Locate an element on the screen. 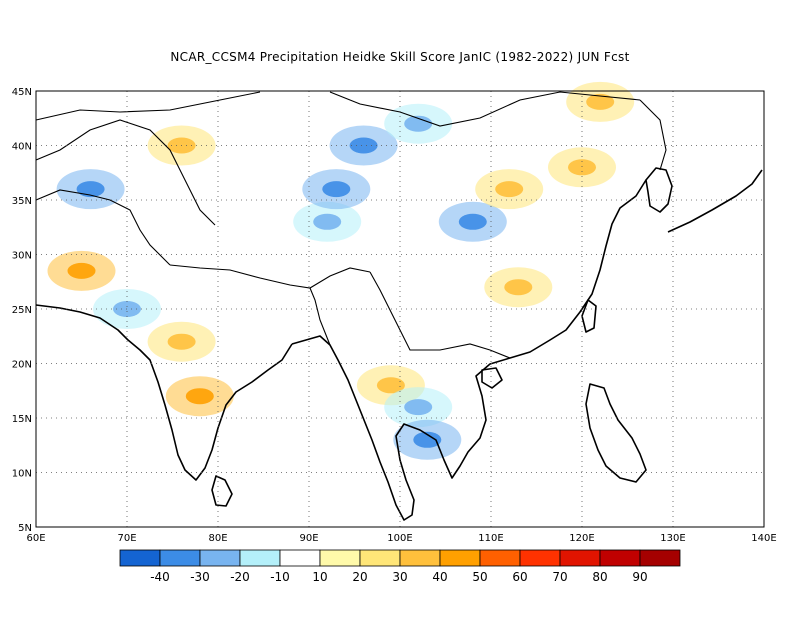  colorbar-label: 10 is located at coordinates (319, 577).